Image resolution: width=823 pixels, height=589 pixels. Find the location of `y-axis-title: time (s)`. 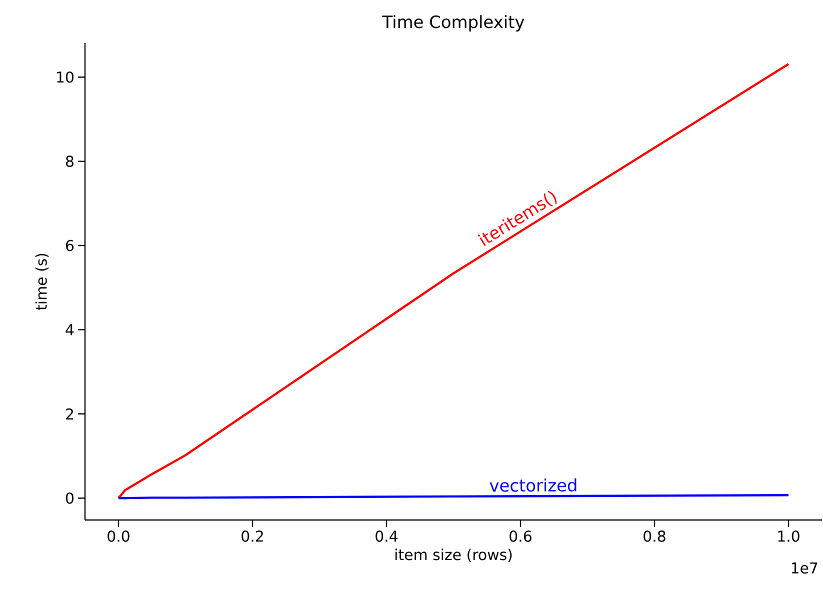

y-axis-title: time (s) is located at coordinates (42, 282).